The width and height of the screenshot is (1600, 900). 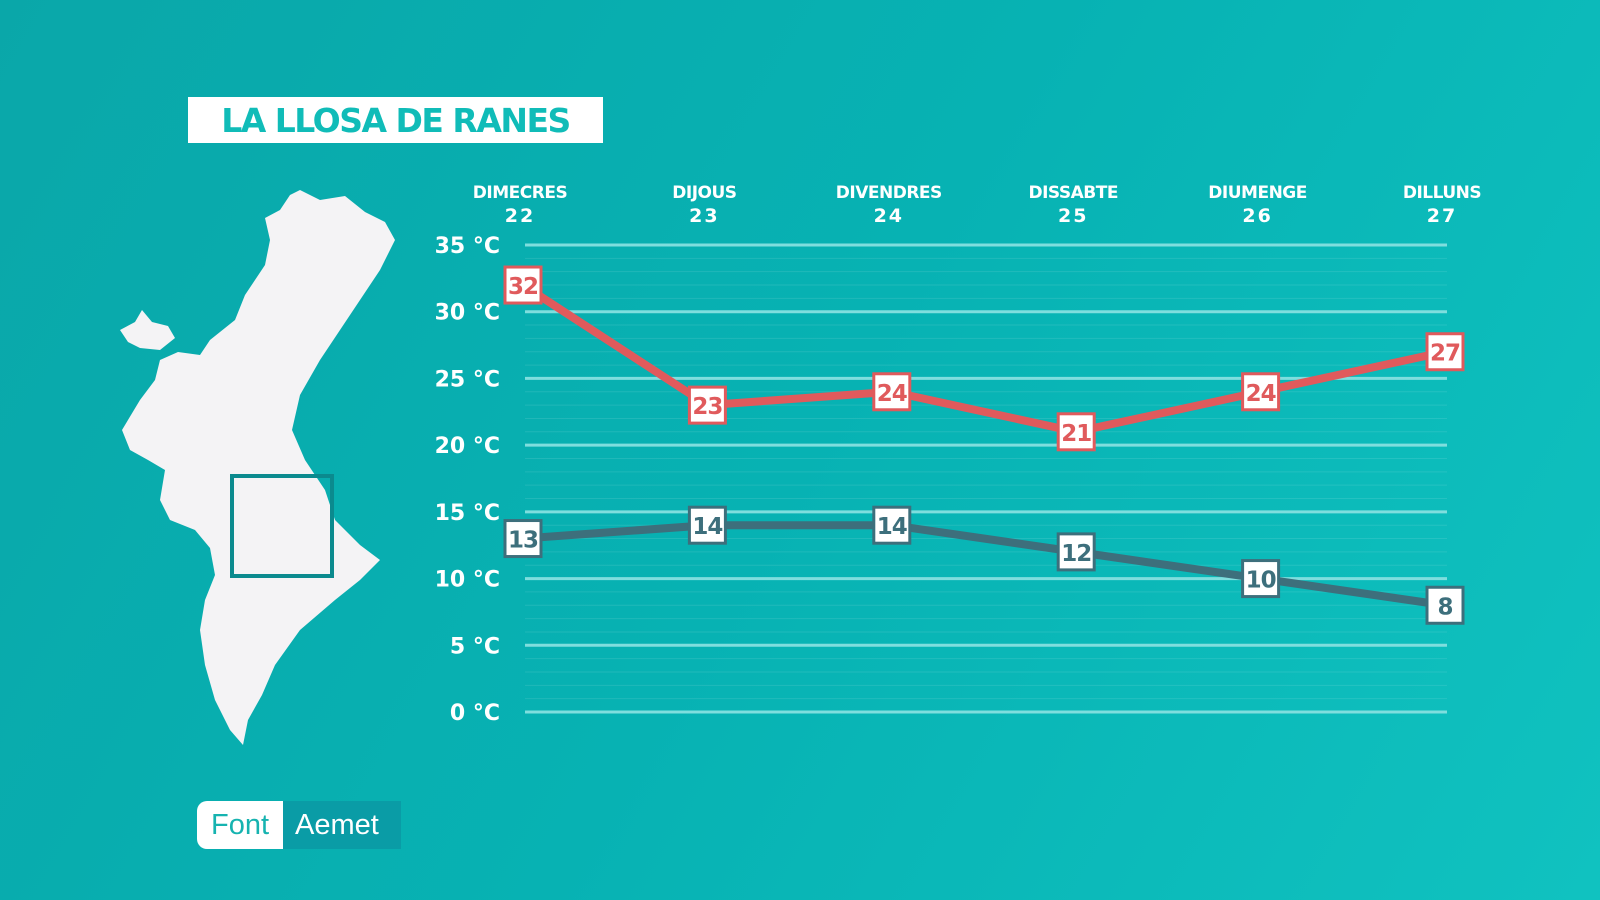 What do you see at coordinates (889, 216) in the screenshot?
I see `x-date-label: 24` at bounding box center [889, 216].